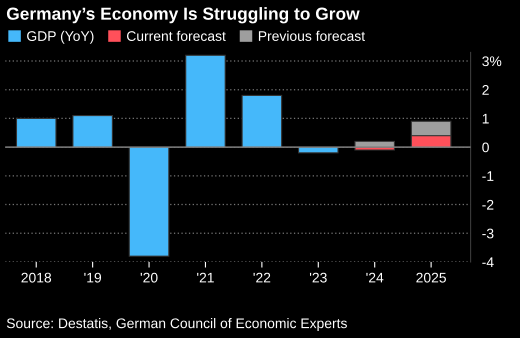  I want to click on x-tick-label: '22, so click(262, 277).